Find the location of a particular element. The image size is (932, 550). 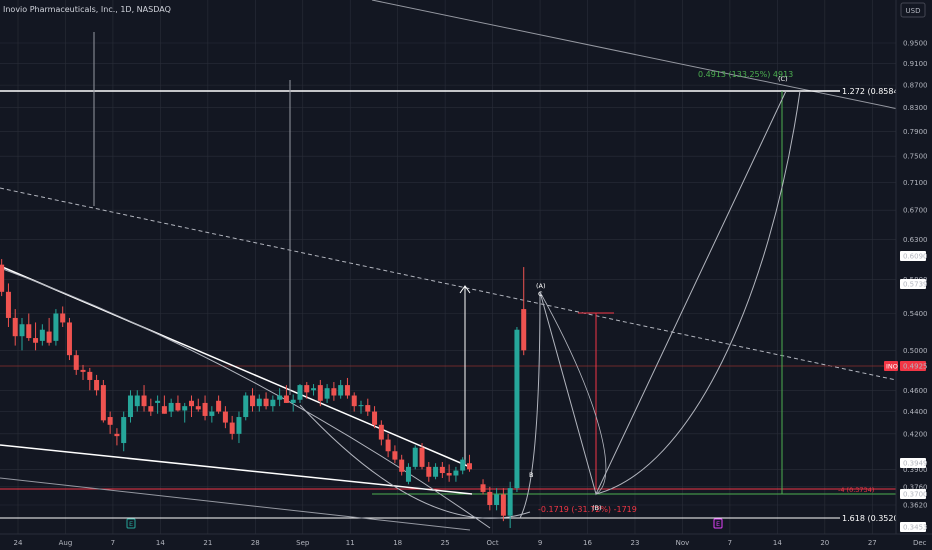

y-tick-label: 0.7100 is located at coordinates (915, 183).